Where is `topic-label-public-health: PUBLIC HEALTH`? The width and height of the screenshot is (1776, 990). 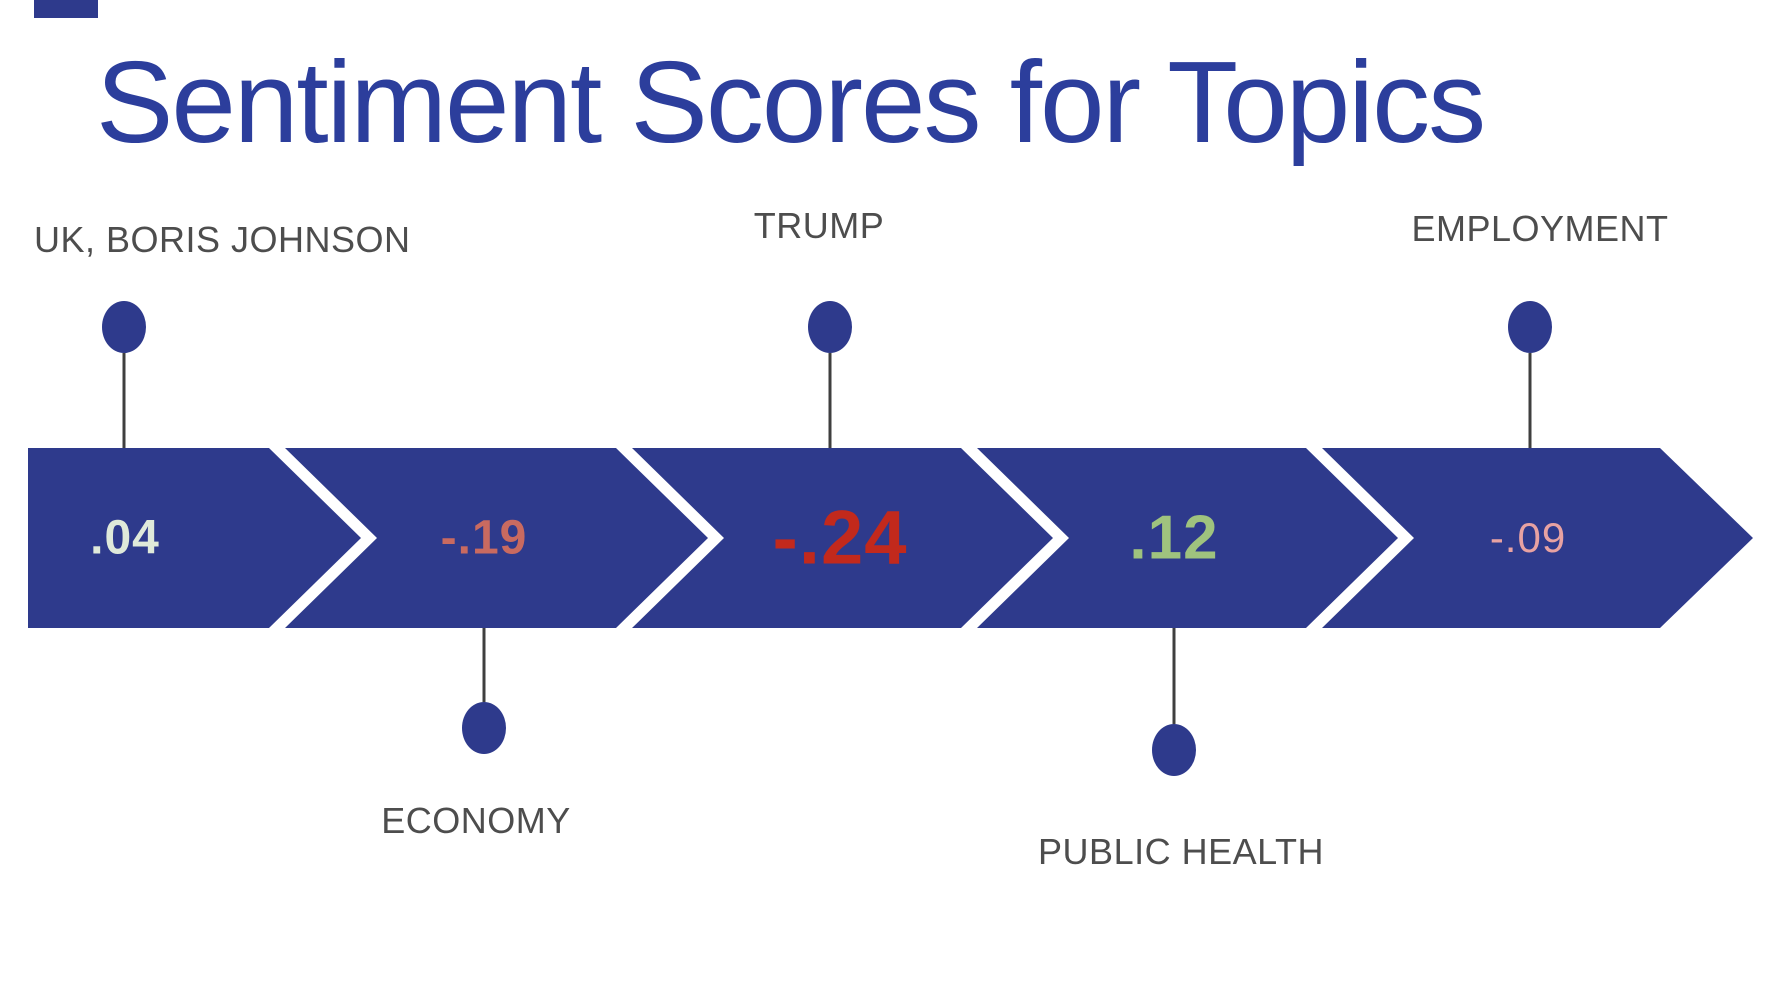
topic-label-public-health: PUBLIC HEALTH is located at coordinates (1181, 851).